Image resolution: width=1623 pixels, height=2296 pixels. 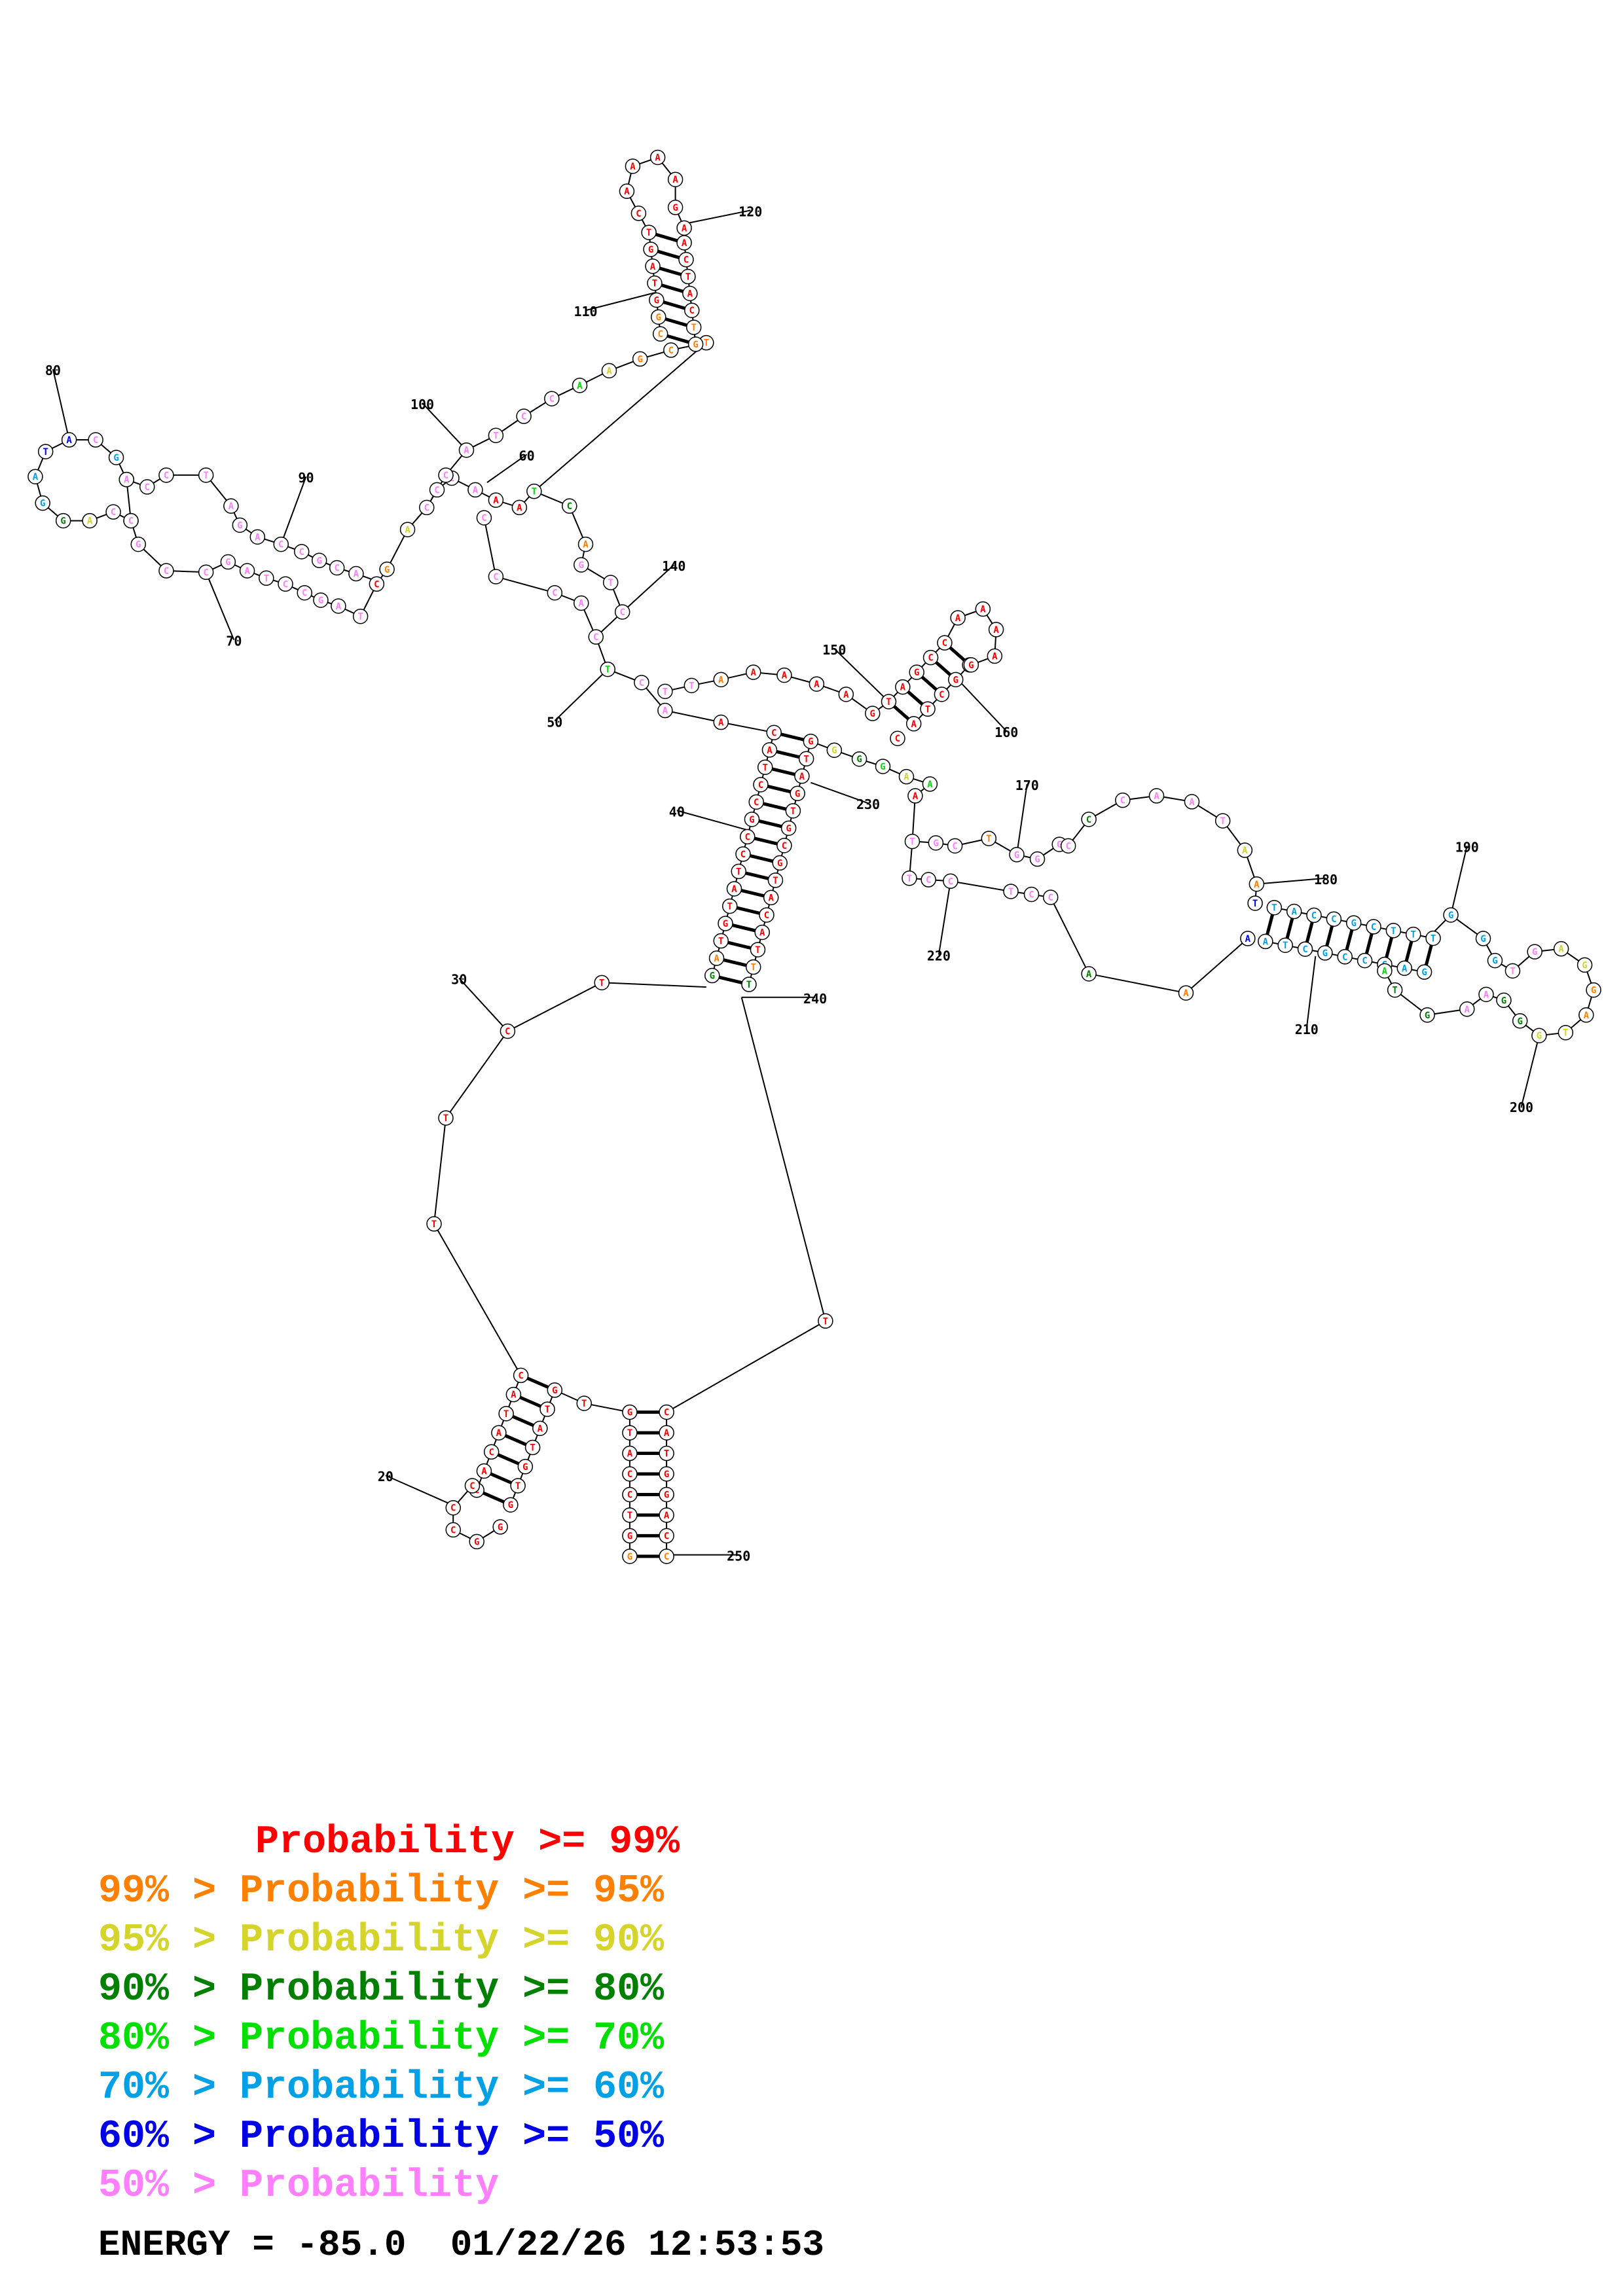 What do you see at coordinates (566, 425) in the screenshot?
I see `backbone-path` at bounding box center [566, 425].